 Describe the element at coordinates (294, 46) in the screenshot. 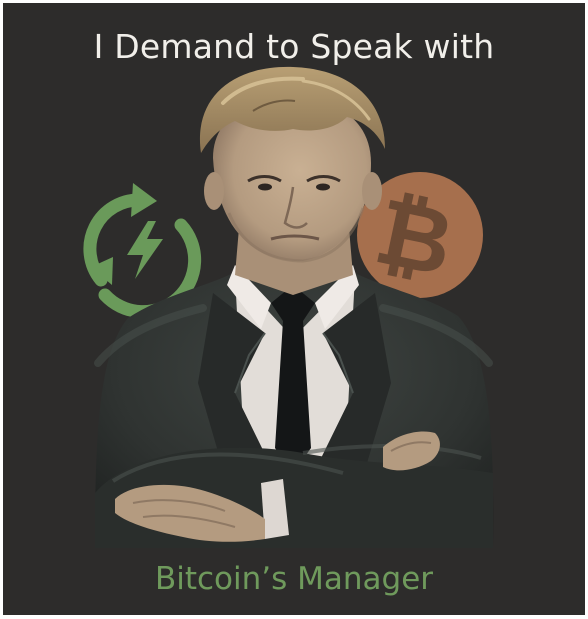

I see `headline-text: I Demand to Speak with` at that location.